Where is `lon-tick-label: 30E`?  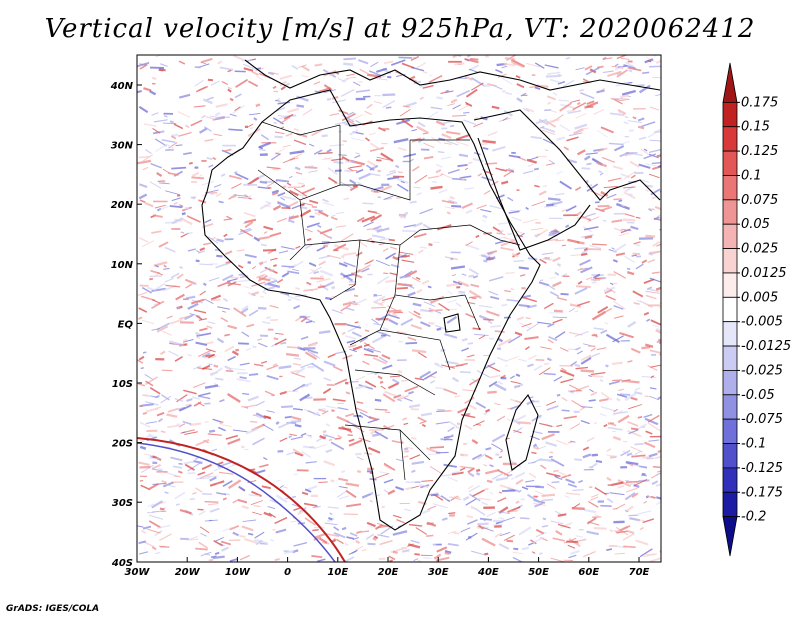 lon-tick-label: 30E is located at coordinates (438, 572).